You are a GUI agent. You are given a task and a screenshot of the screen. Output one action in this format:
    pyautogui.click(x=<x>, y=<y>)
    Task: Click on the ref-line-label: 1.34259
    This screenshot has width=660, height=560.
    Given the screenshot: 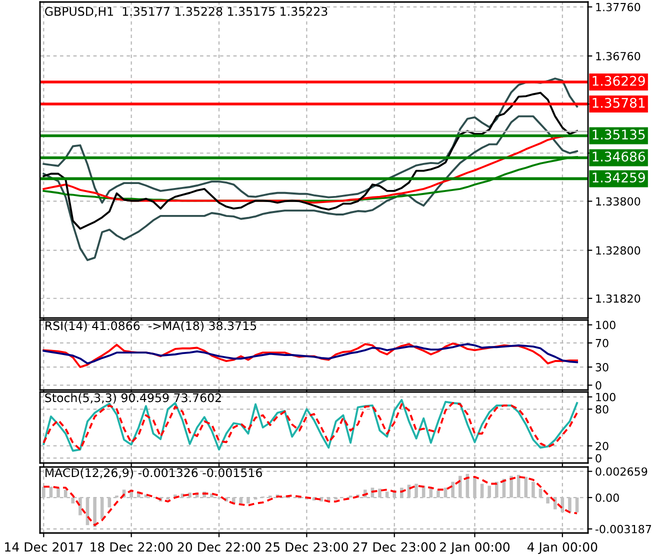 What is the action you would take?
    pyautogui.click(x=618, y=177)
    